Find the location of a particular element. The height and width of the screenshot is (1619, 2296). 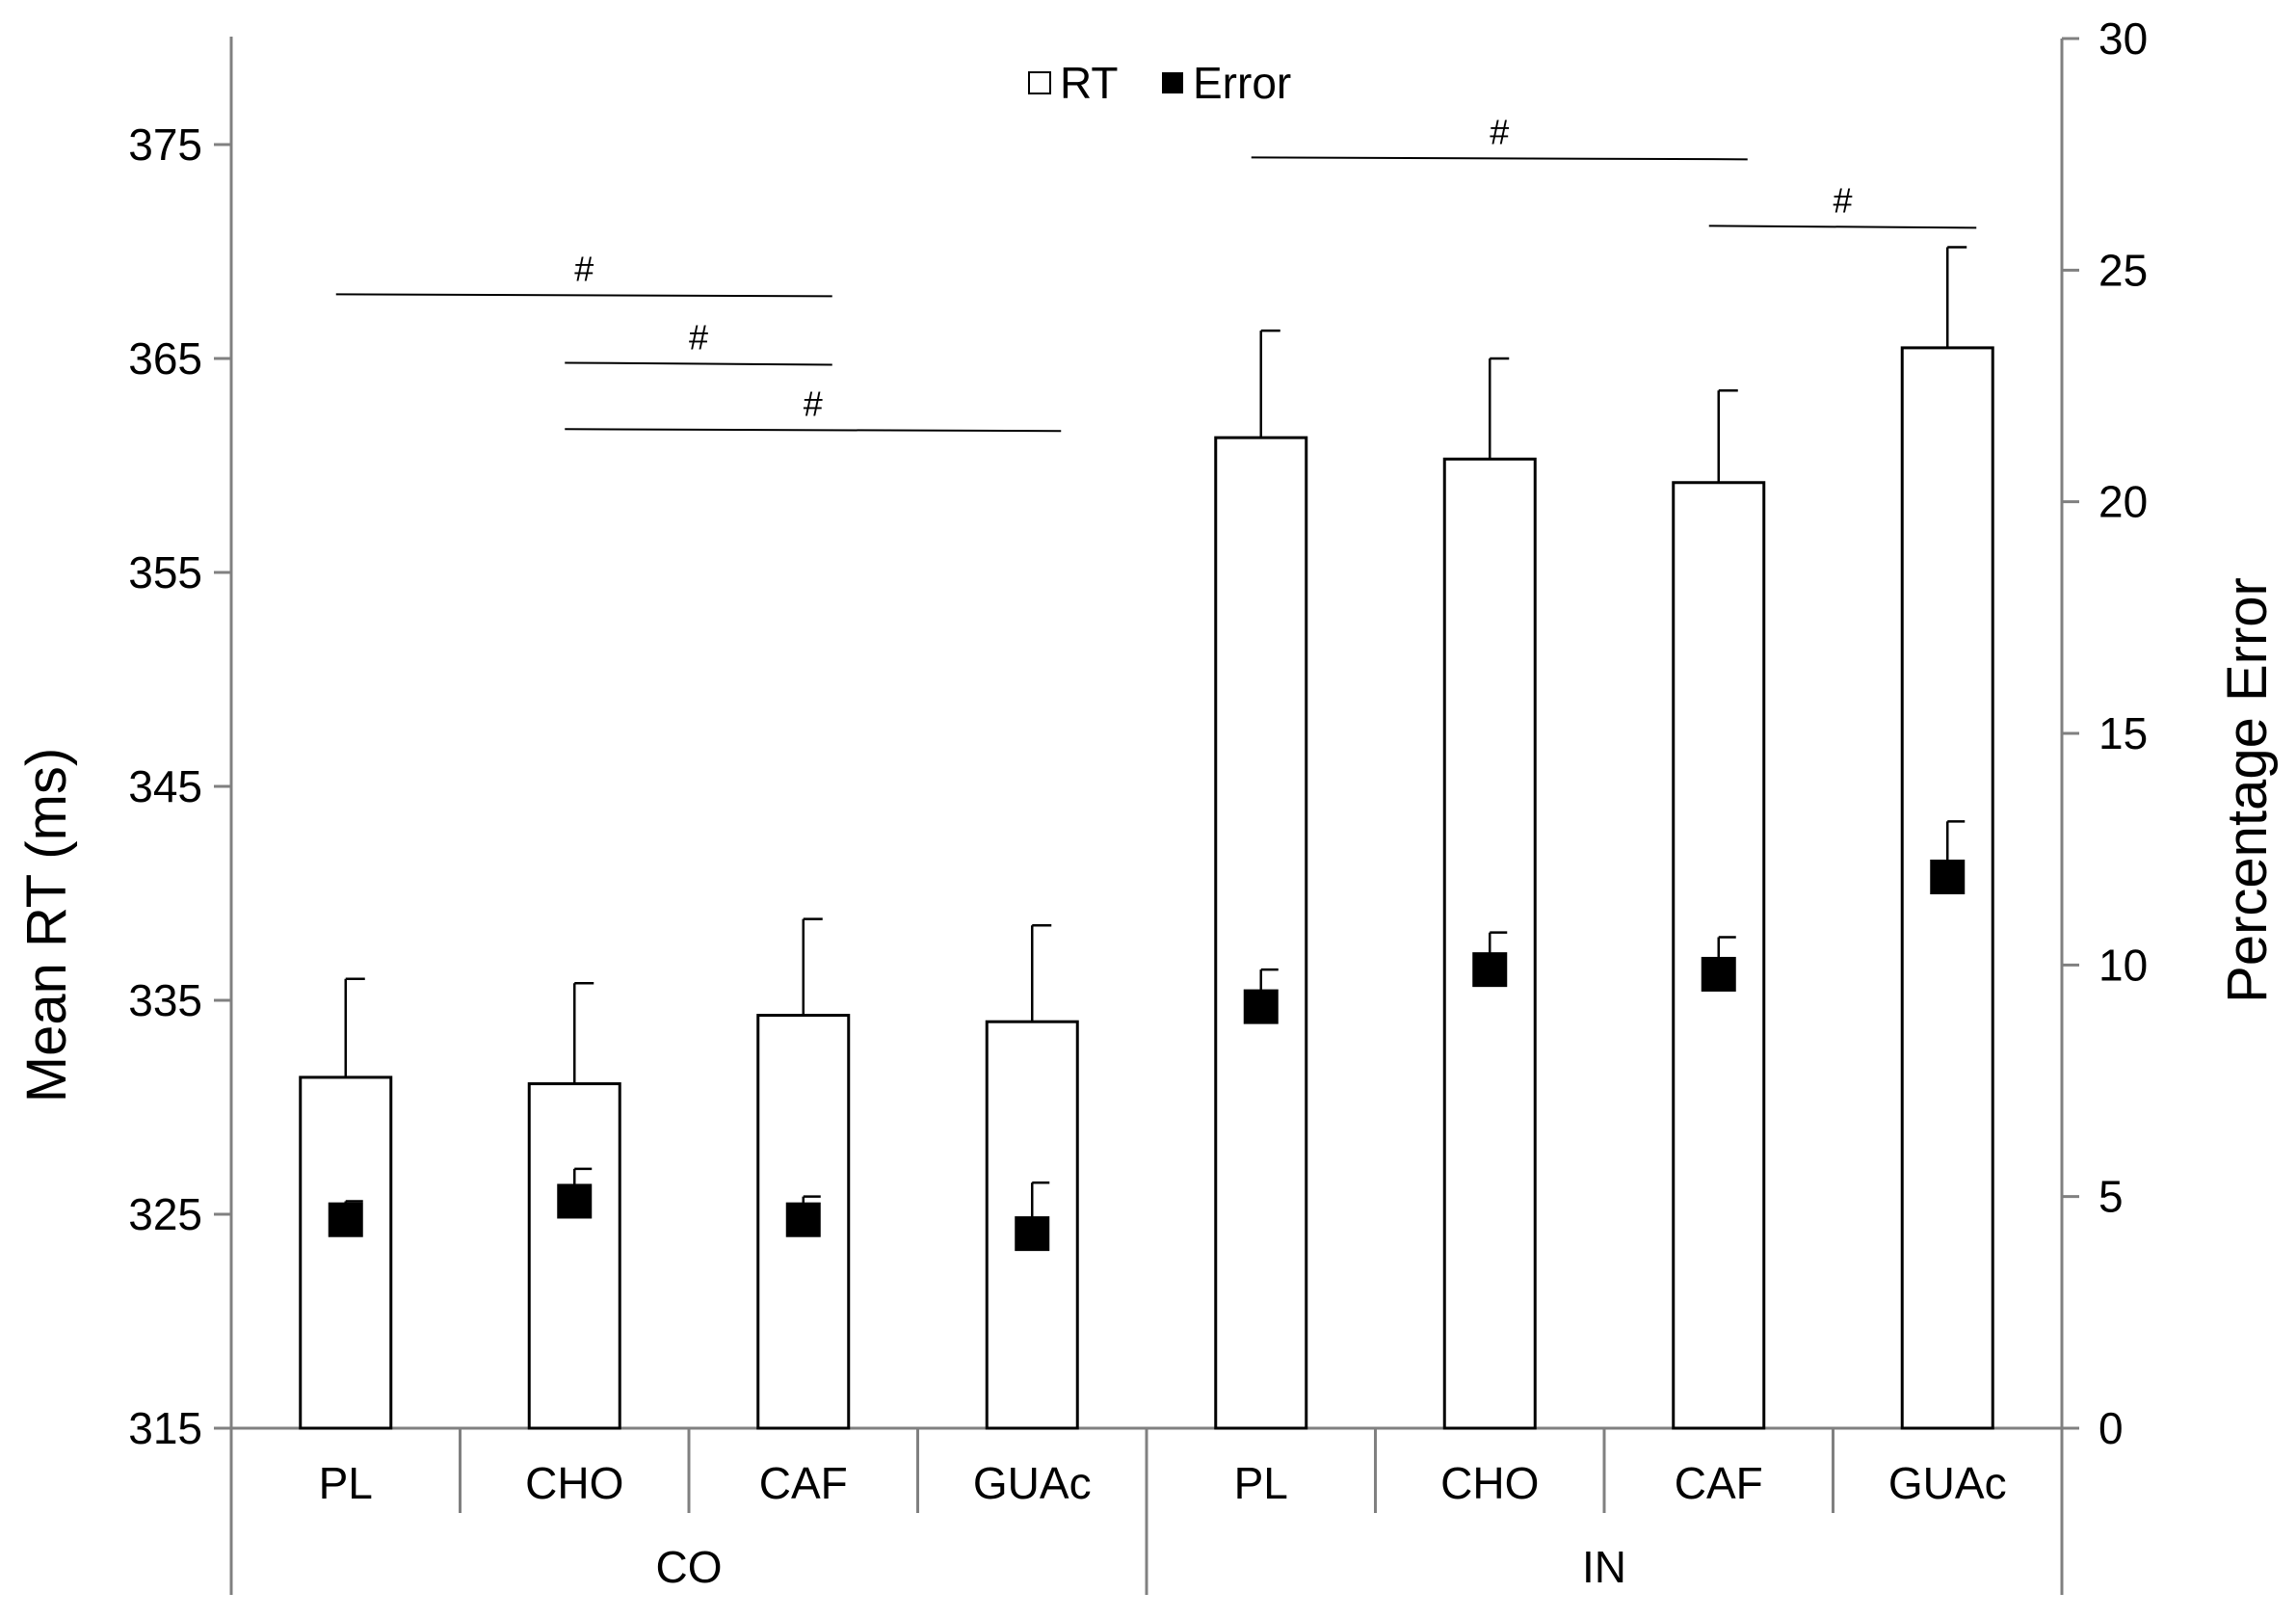

y-tick-label: 315 is located at coordinates (165, 1428).